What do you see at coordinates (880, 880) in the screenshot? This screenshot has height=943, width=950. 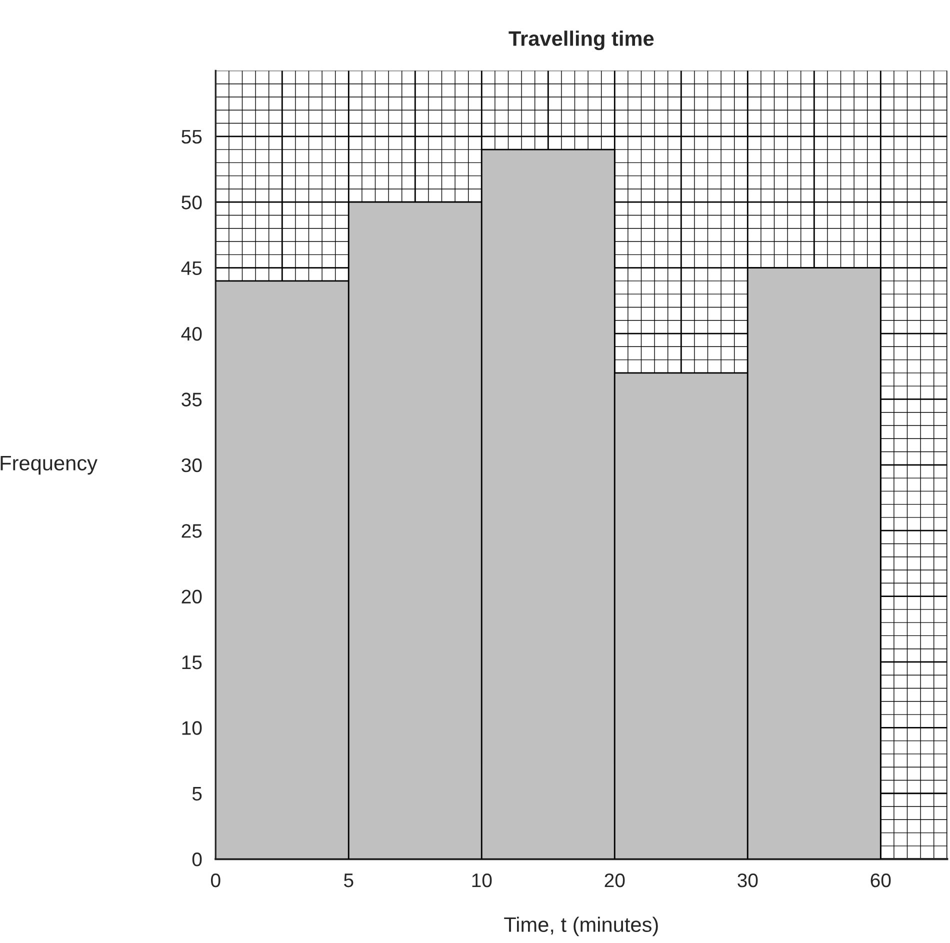 I see `text: 60` at bounding box center [880, 880].